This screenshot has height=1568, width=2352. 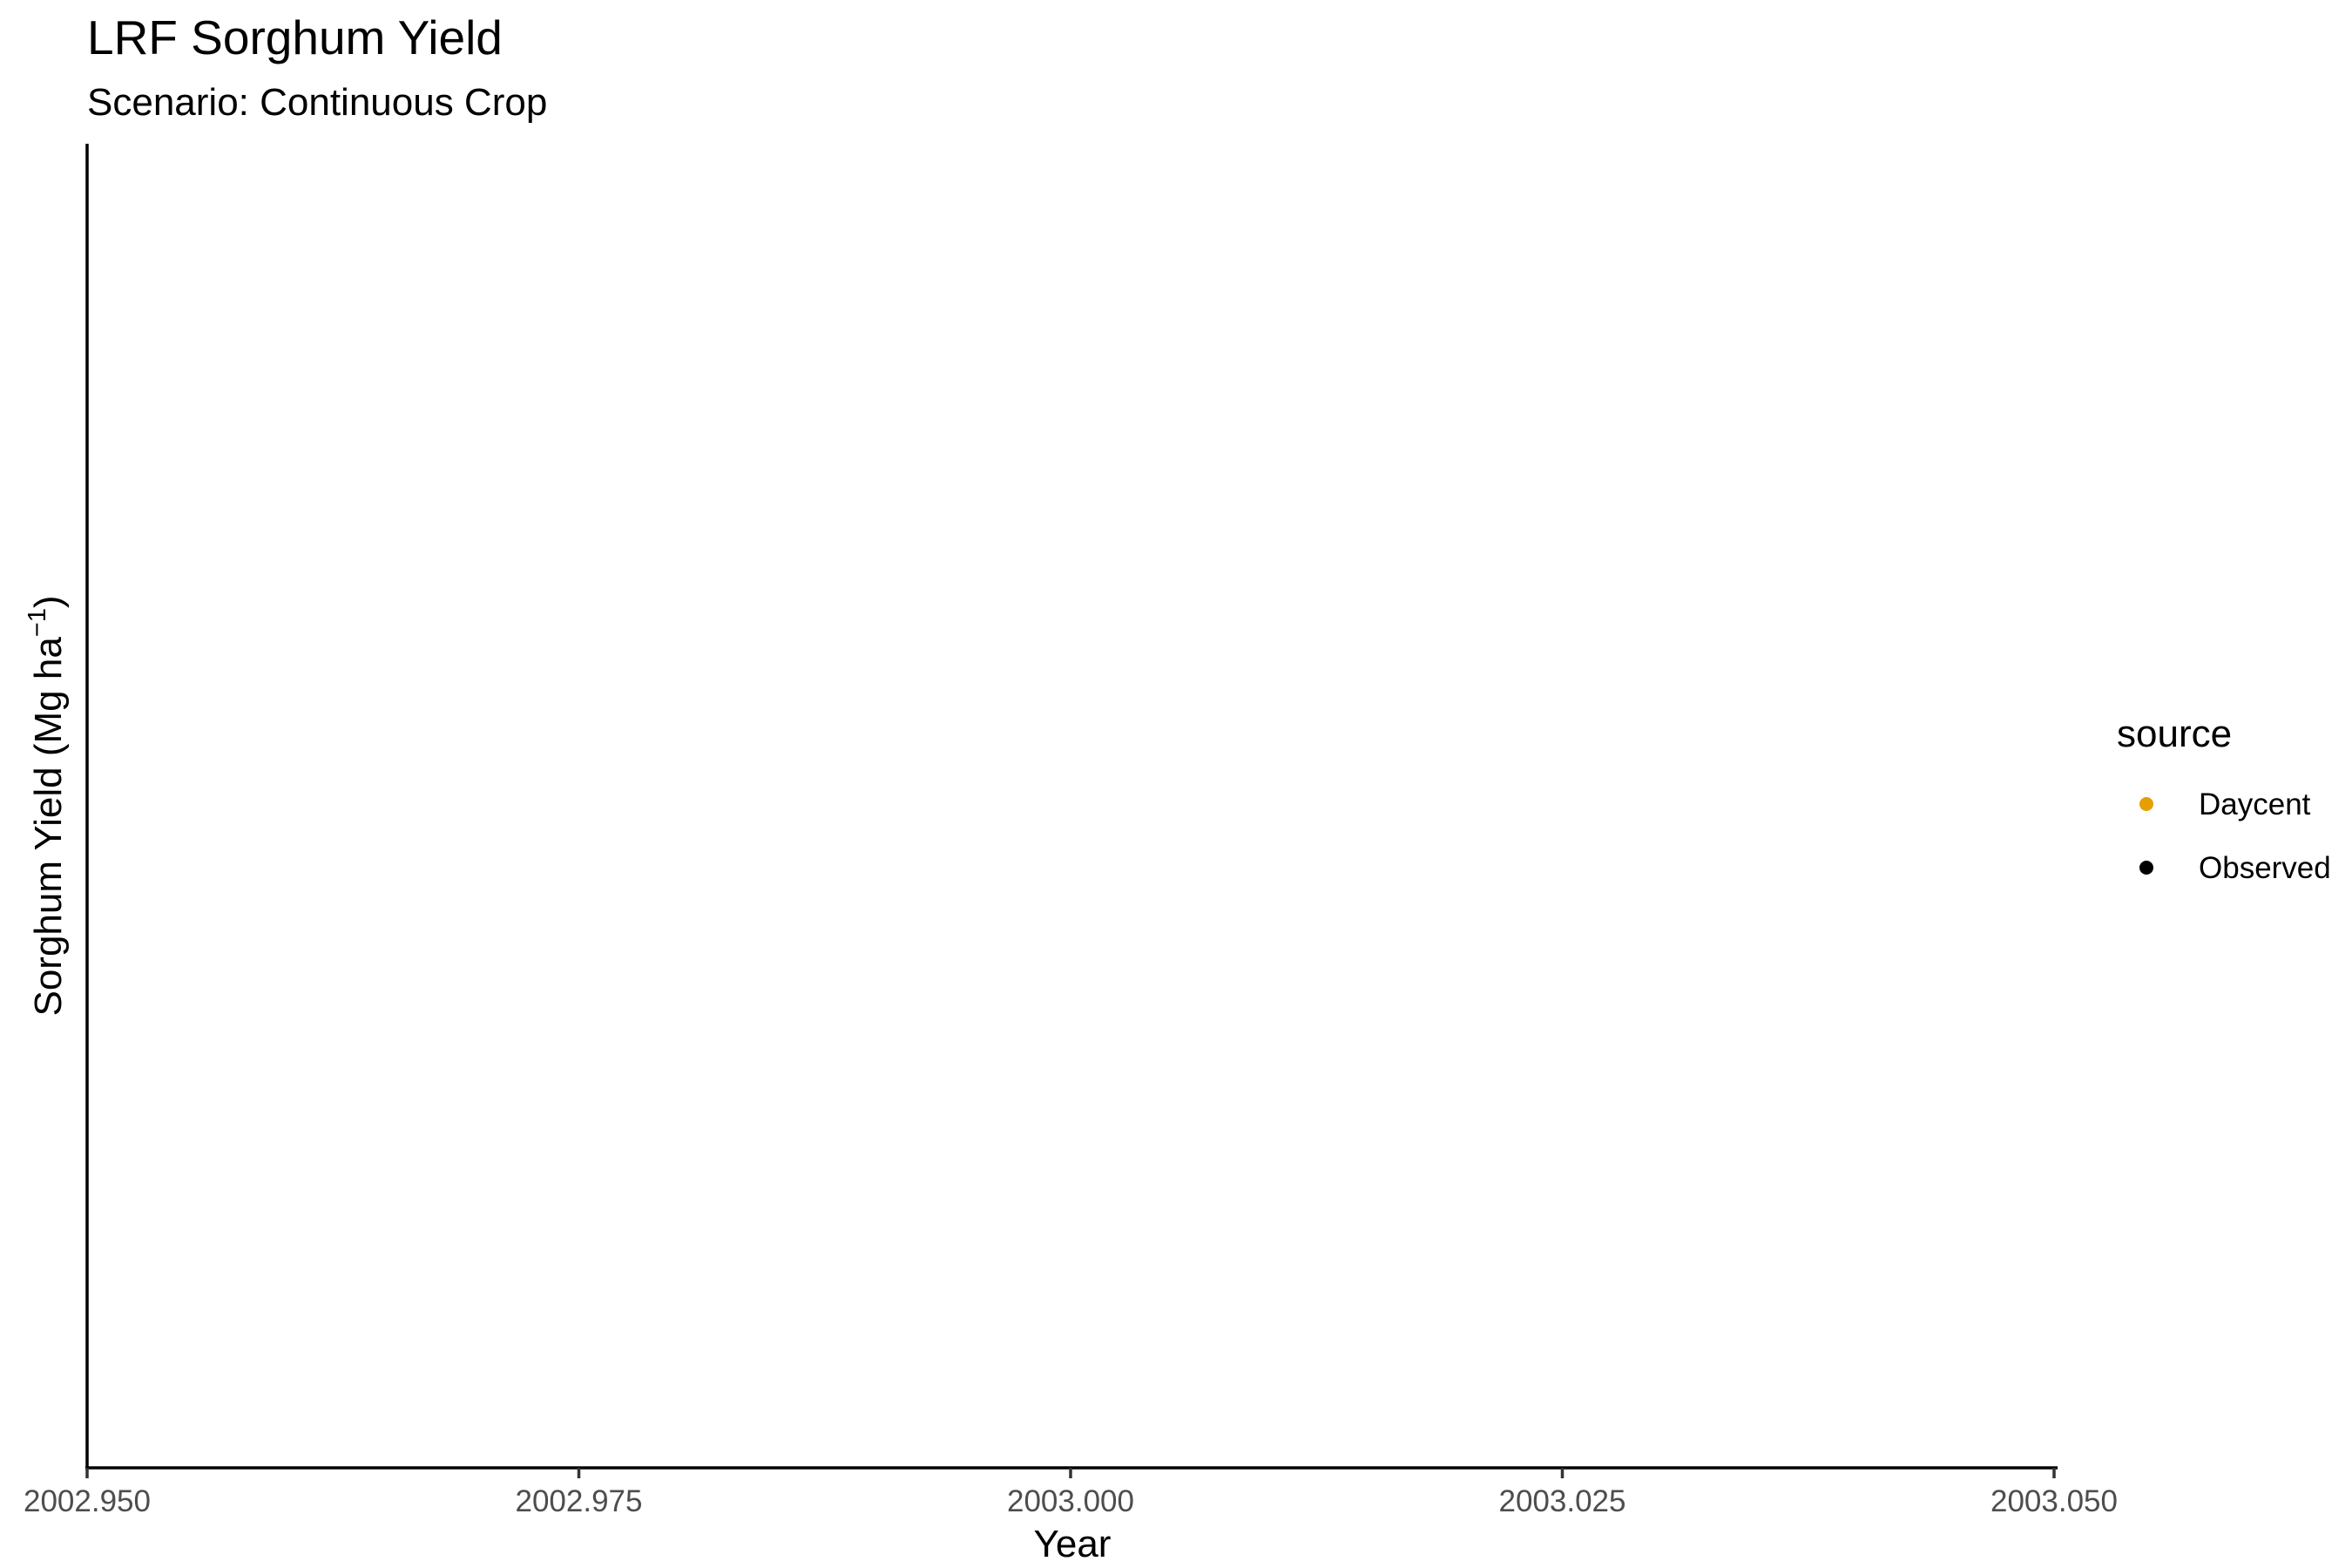 What do you see at coordinates (317, 102) in the screenshot?
I see `chart-subtitle: Scenario: Continuous Crop` at bounding box center [317, 102].